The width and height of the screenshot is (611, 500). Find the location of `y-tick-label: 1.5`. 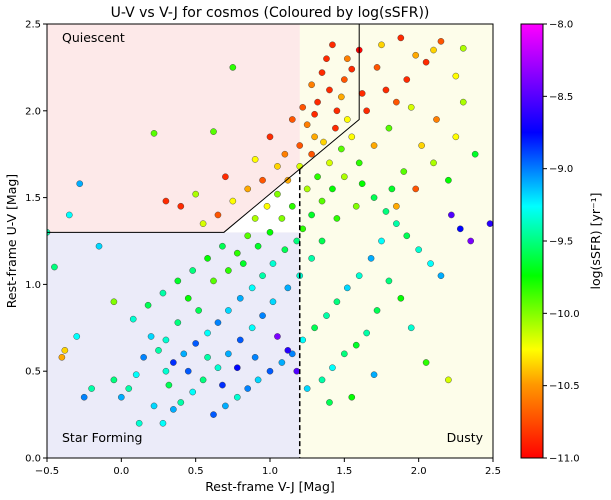

y-tick-label: 1.5 is located at coordinates (33, 198).